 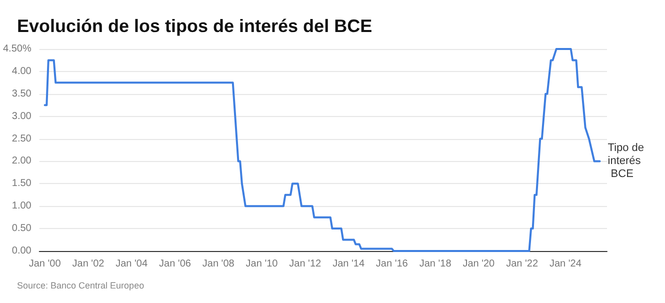 I want to click on y-tick-label: 4.00, so click(x=22, y=71).